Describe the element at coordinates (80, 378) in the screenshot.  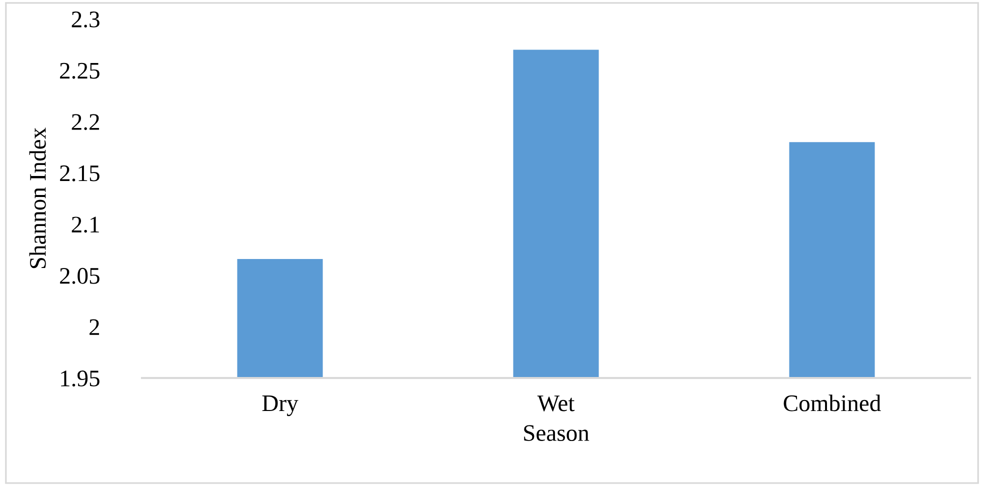
I see `y-tick-label: 1.95` at that location.